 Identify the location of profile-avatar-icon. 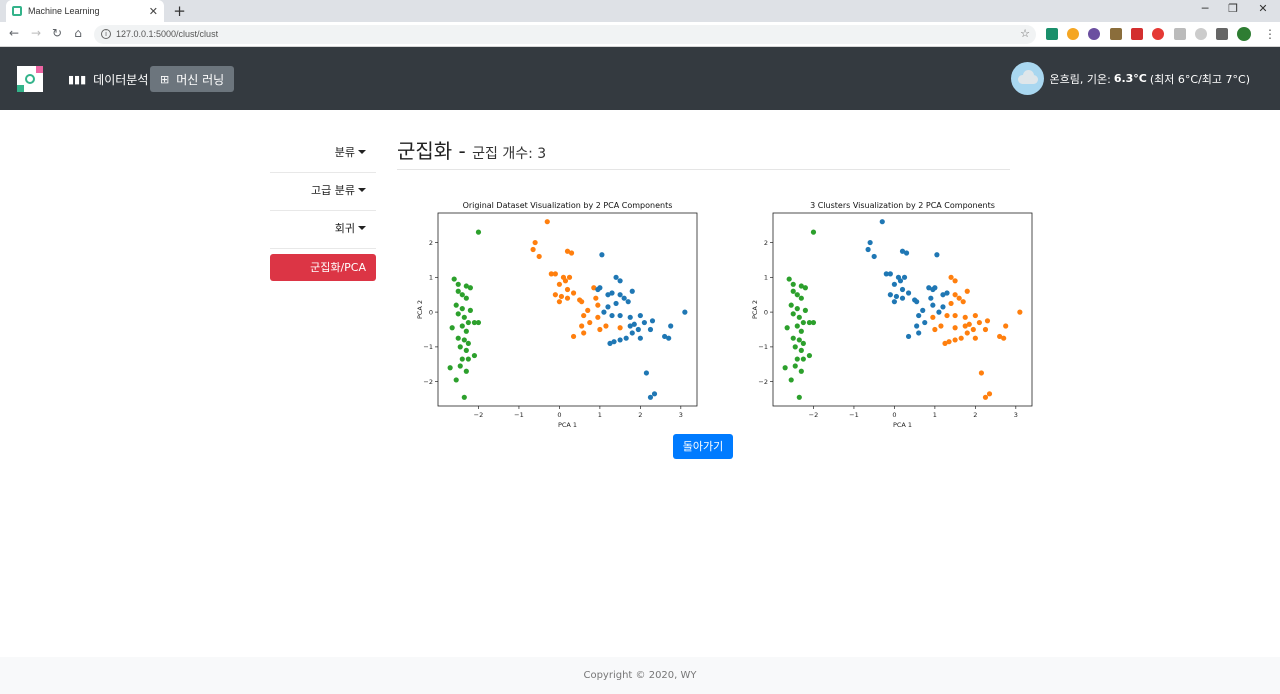
(1244, 34).